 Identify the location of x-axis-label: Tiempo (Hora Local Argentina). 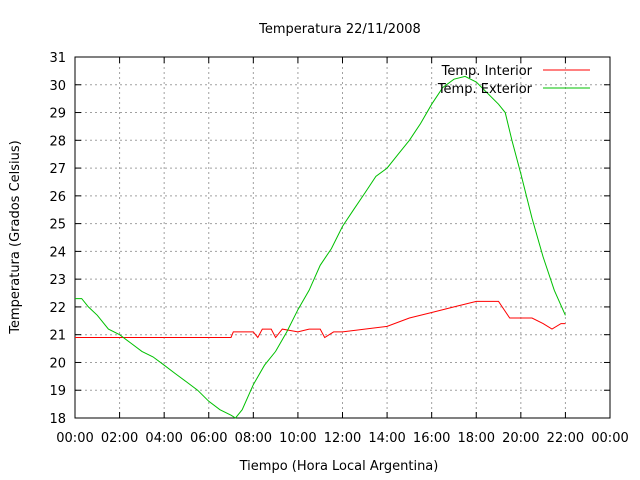
(339, 466).